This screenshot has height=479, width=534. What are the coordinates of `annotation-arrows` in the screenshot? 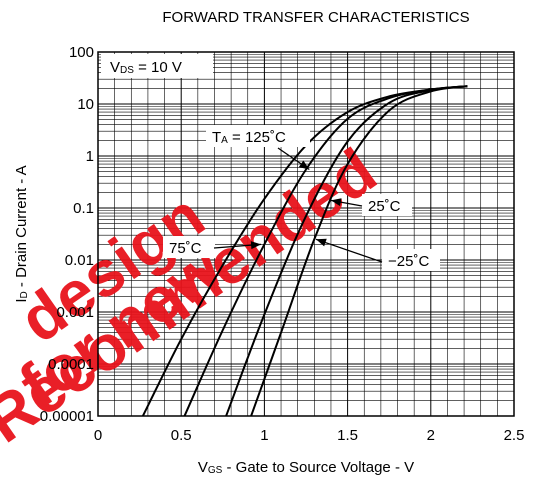 It's located at (298, 205).